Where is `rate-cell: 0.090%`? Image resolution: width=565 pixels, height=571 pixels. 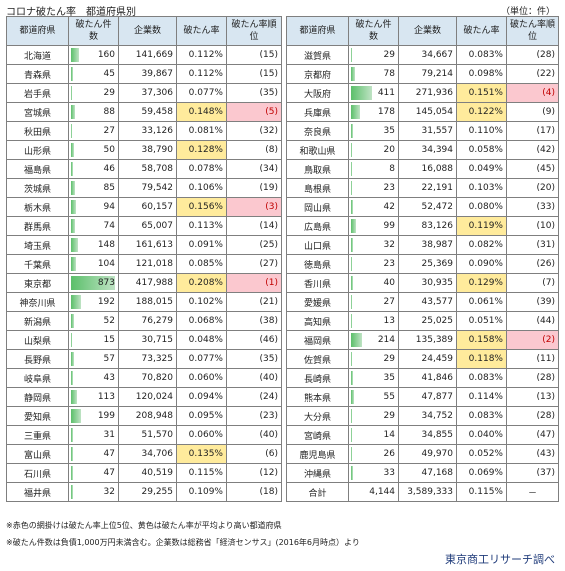
rate-cell: 0.090% is located at coordinates (481, 264).